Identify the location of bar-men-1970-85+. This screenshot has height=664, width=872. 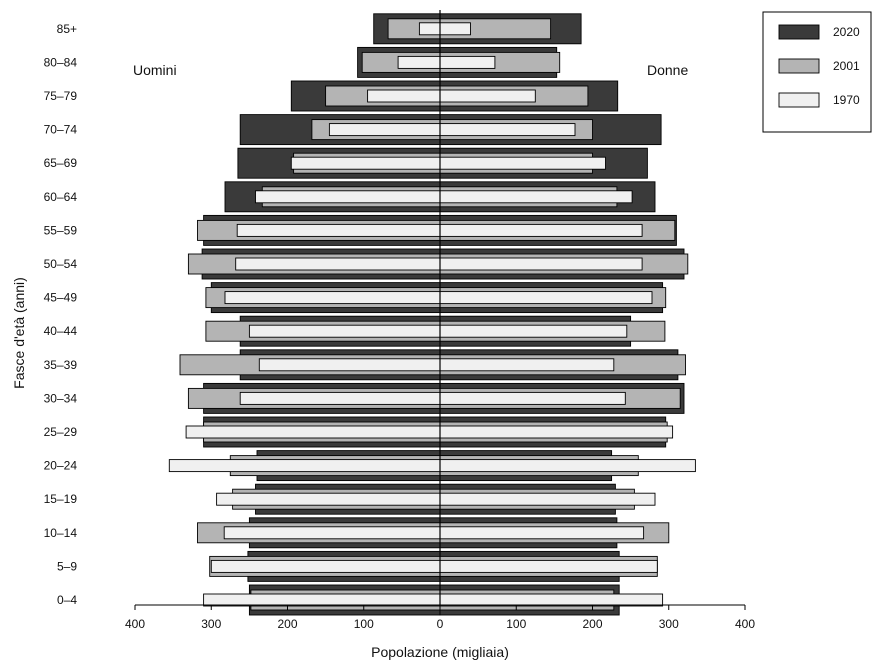
(429, 29).